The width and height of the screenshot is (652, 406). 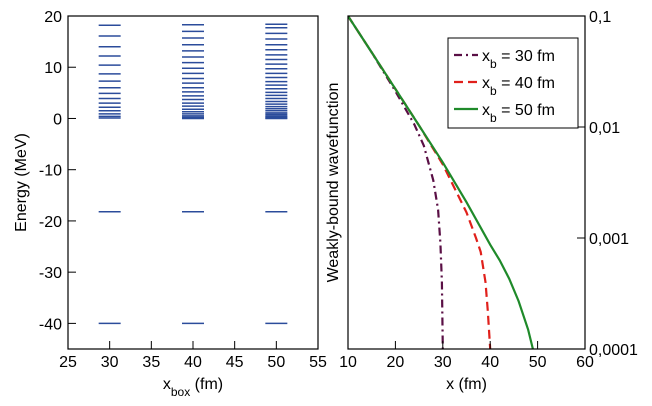 I want to click on y-tick-label: 0,001, so click(x=609, y=239).